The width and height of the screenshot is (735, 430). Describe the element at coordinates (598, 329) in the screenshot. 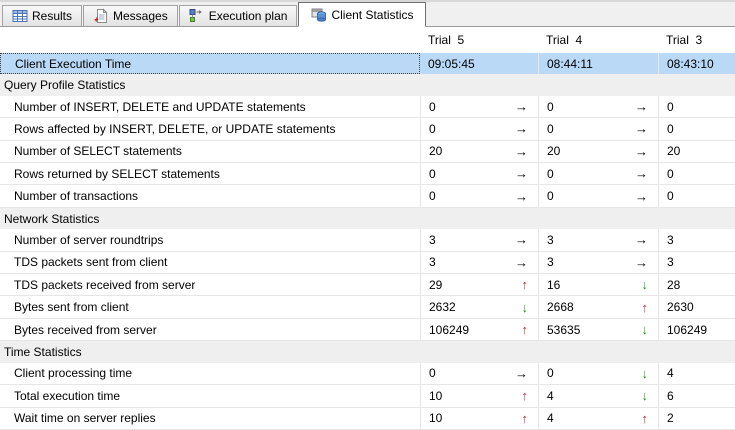

I see `trial-value-cell: 53635 ↓` at that location.